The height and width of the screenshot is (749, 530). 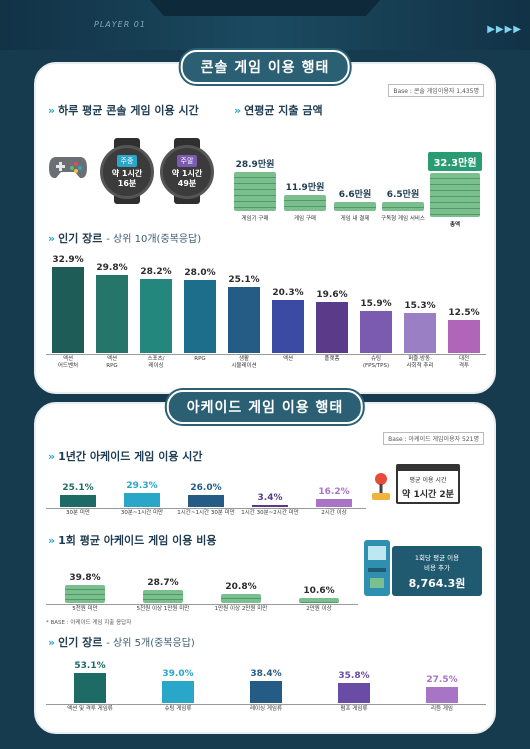 What do you see at coordinates (403, 195) in the screenshot?
I see `spend-amount: 6.5만원` at bounding box center [403, 195].